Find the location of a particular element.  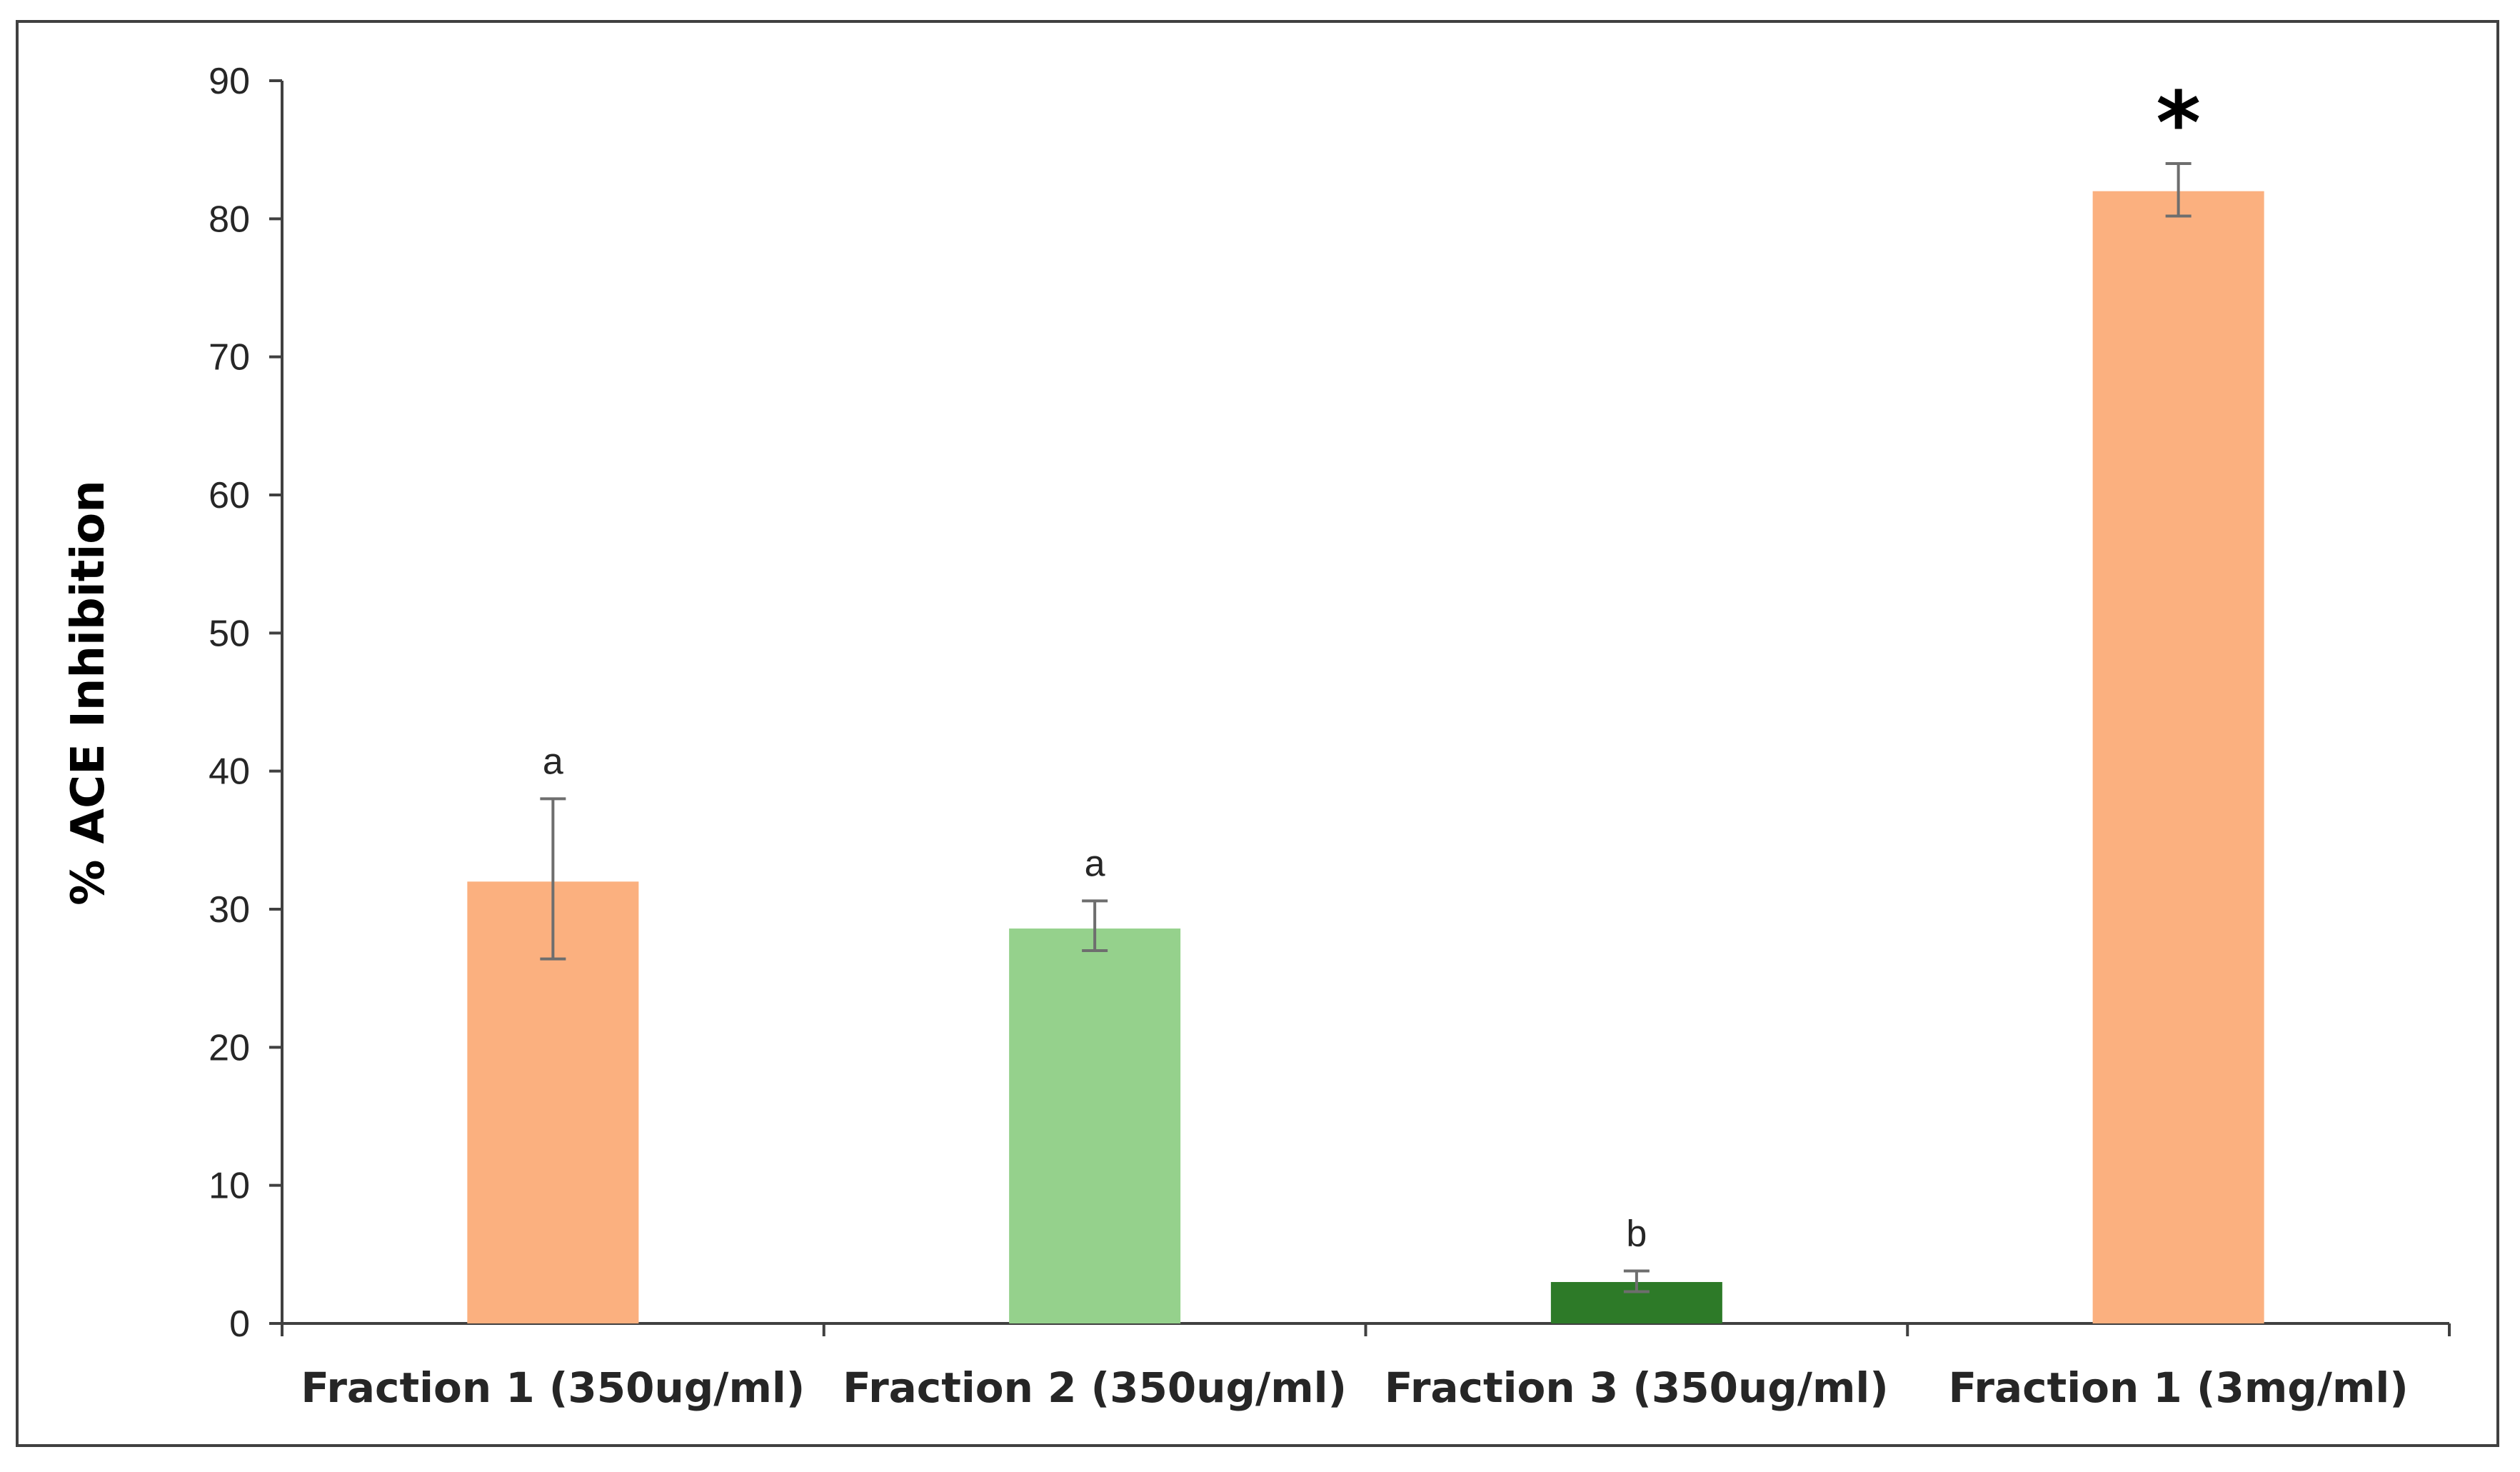

y-axis-title: % ACE Inhibition is located at coordinates (88, 693).